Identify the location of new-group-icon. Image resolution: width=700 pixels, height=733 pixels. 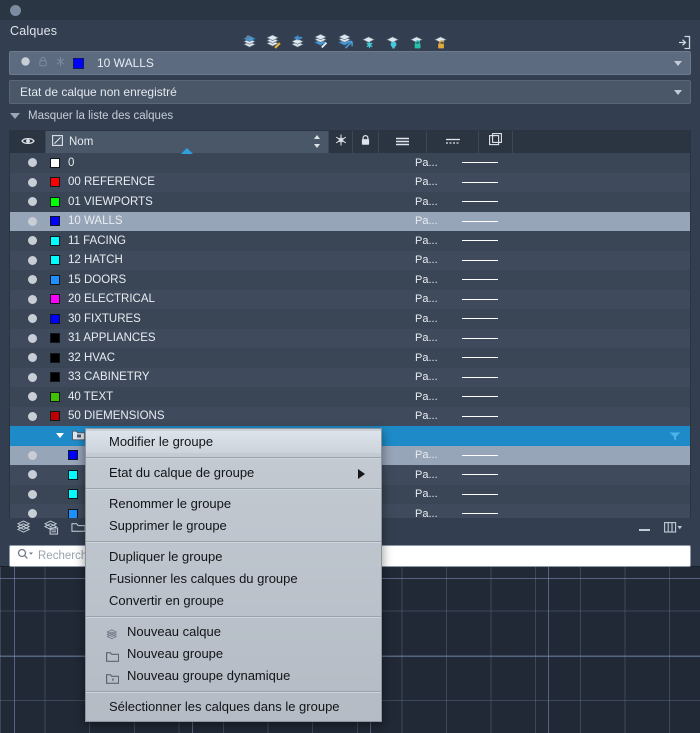
(78, 530).